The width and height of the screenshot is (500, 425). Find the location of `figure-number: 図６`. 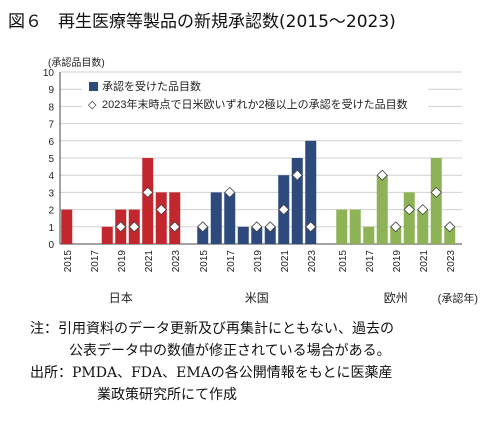

figure-number: 図６ is located at coordinates (25, 22).